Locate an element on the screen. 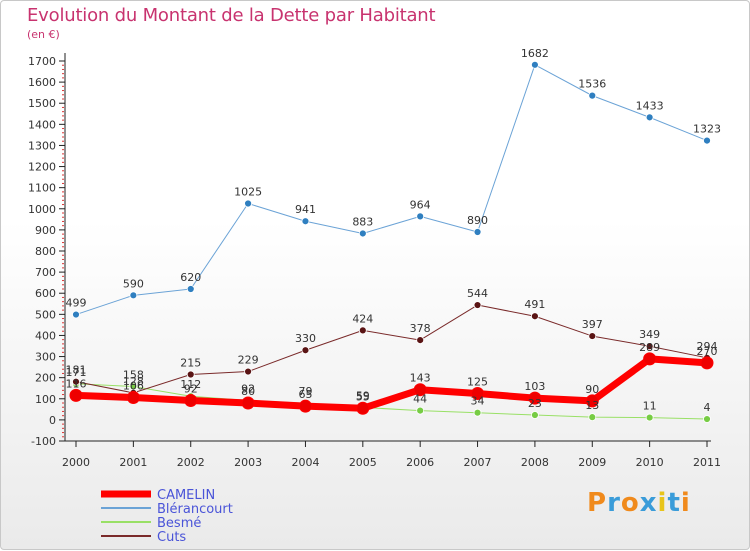 The width and height of the screenshot is (750, 551). data-label: 330 is located at coordinates (305, 338).